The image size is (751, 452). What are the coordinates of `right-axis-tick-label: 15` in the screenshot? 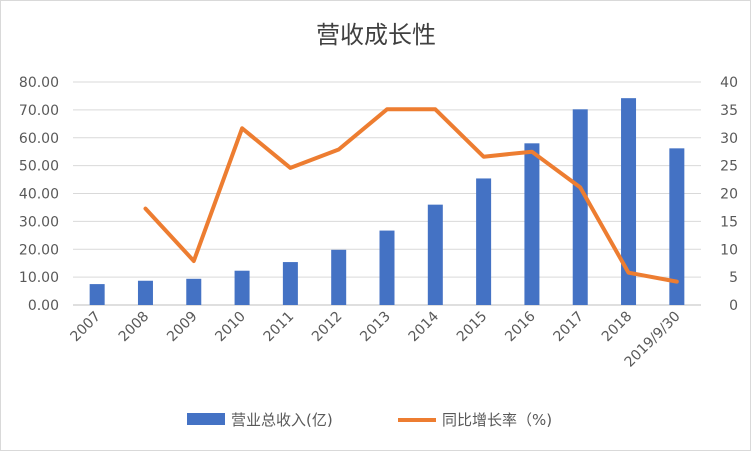 It's located at (729, 222).